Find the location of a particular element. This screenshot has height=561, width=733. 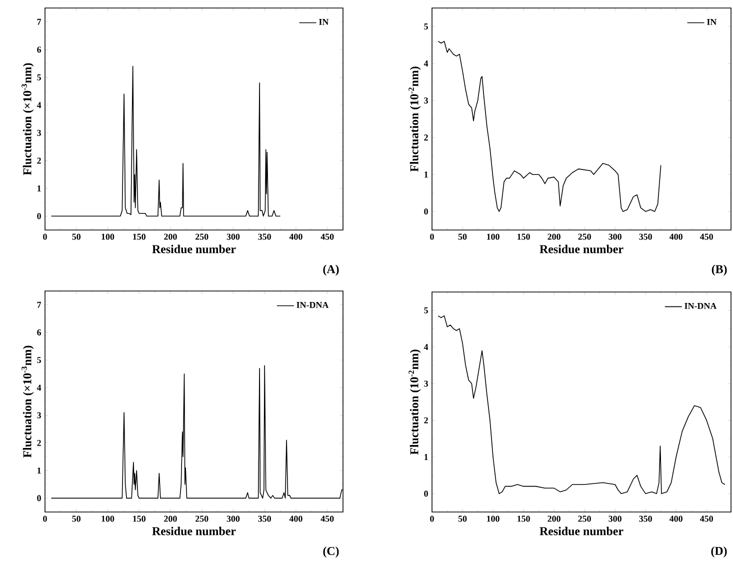

text: (B) is located at coordinates (719, 270).